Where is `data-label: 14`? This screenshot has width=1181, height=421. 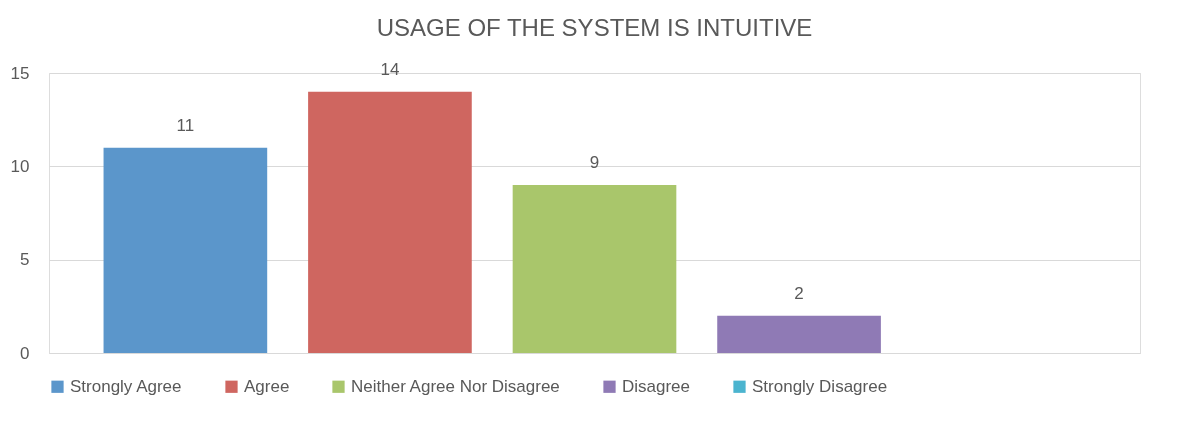 data-label: 14 is located at coordinates (390, 69).